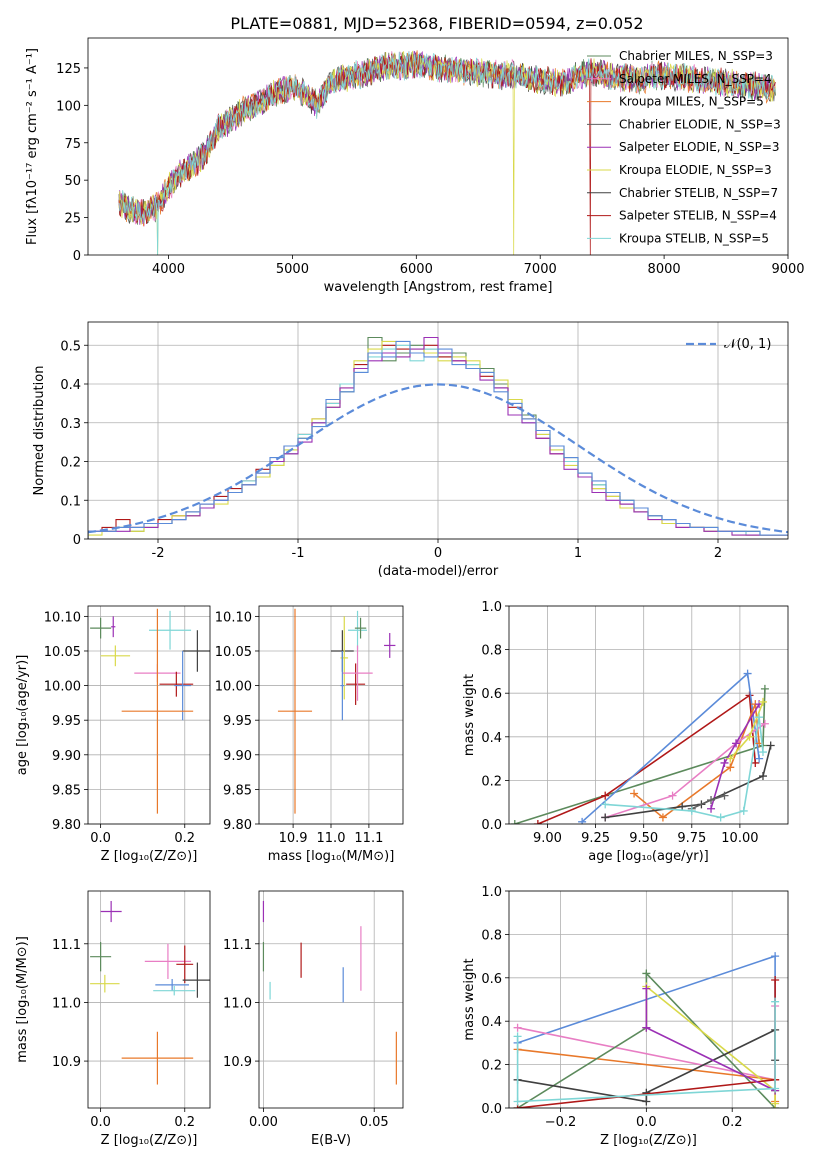  Describe the element at coordinates (438, 553) in the screenshot. I see `residuals-x-tick-label: 0` at that location.